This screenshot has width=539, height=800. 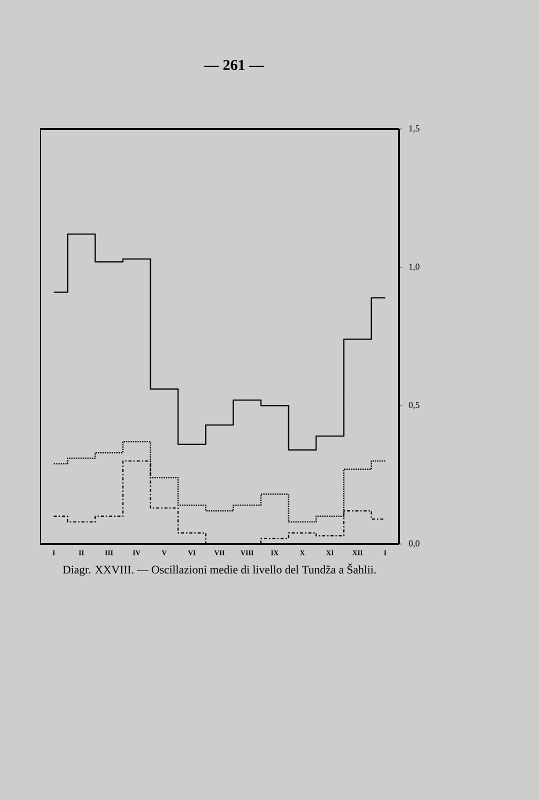 I want to click on text: Diagr. XXVIII. — Oscillazioni medie di livello del Tundža a Šahlii., so click(x=219, y=570).